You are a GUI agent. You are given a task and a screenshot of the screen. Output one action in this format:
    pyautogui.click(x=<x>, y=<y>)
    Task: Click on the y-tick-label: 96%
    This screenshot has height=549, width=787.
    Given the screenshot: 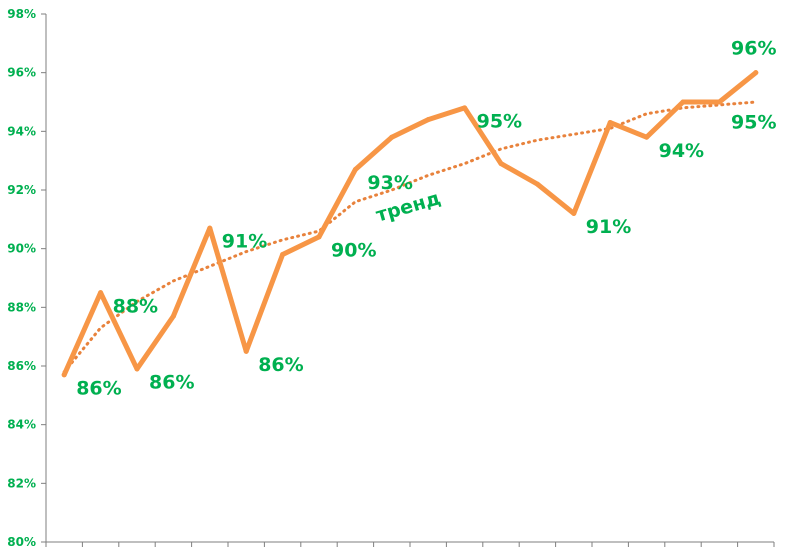 What is the action you would take?
    pyautogui.click(x=21, y=73)
    